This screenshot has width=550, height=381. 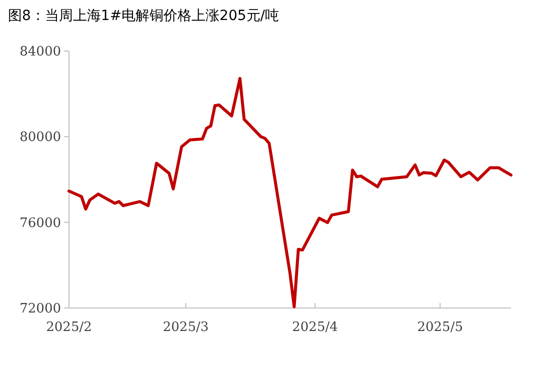 What do you see at coordinates (185, 327) in the screenshot?
I see `x-tick-label: 2025/3` at bounding box center [185, 327].